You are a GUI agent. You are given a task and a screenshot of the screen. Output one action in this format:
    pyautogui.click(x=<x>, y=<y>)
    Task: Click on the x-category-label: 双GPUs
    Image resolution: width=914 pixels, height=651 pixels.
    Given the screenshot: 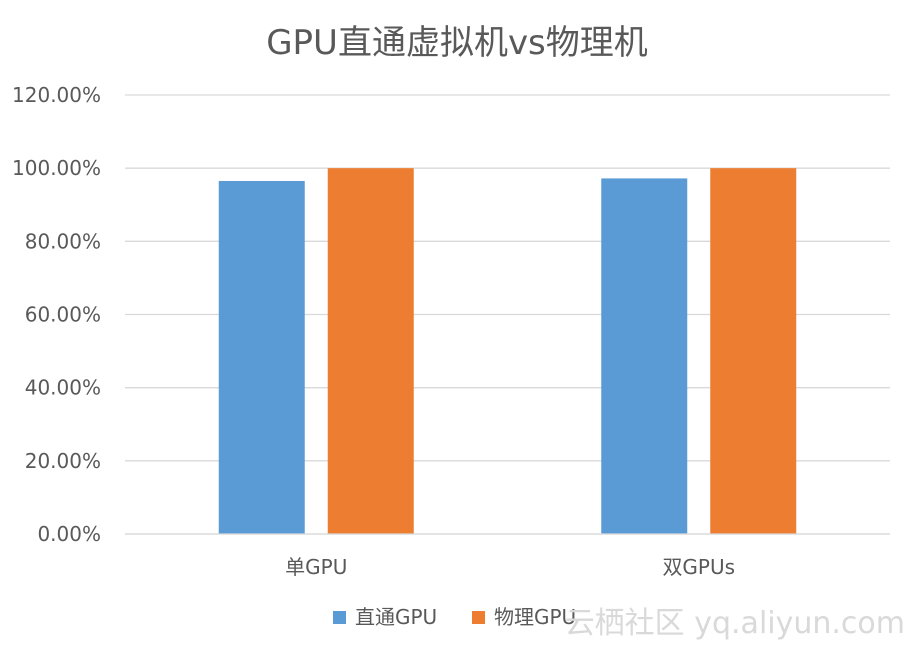 What is the action you would take?
    pyautogui.click(x=698, y=567)
    